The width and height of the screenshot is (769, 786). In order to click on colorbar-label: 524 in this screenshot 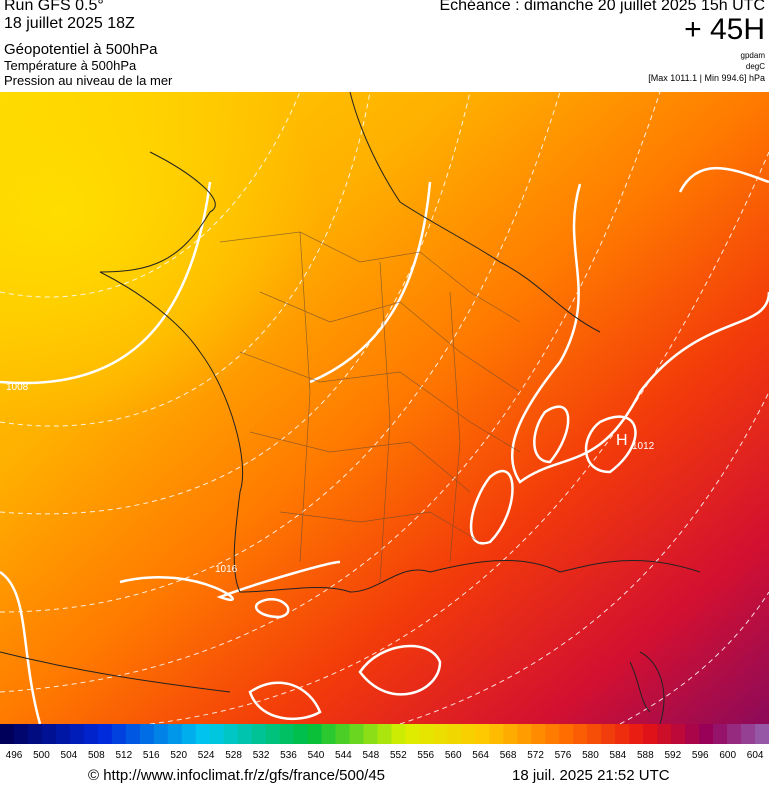, I will do `click(206, 755)`.